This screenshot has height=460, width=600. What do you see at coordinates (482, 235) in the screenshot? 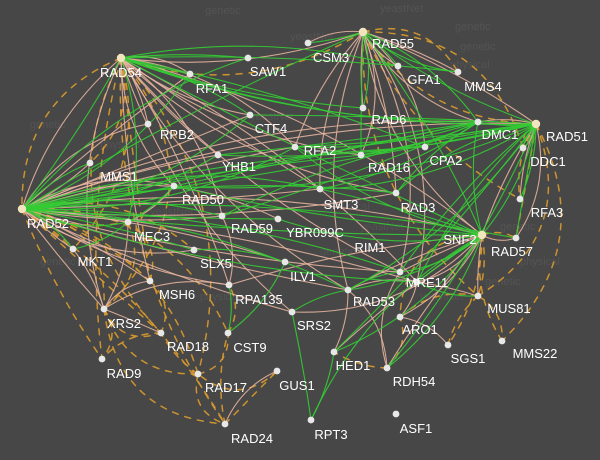
I see `graph-node-snf2` at bounding box center [482, 235].